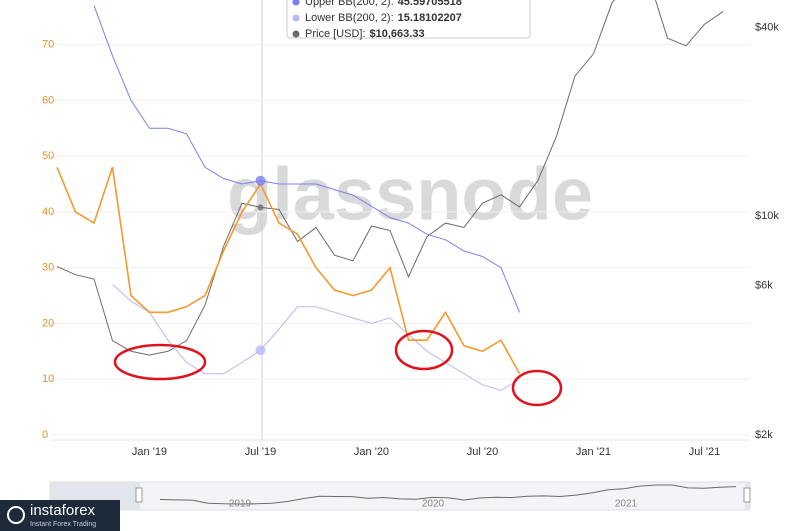  I want to click on tooltip-value: 15.18102207, so click(430, 18).